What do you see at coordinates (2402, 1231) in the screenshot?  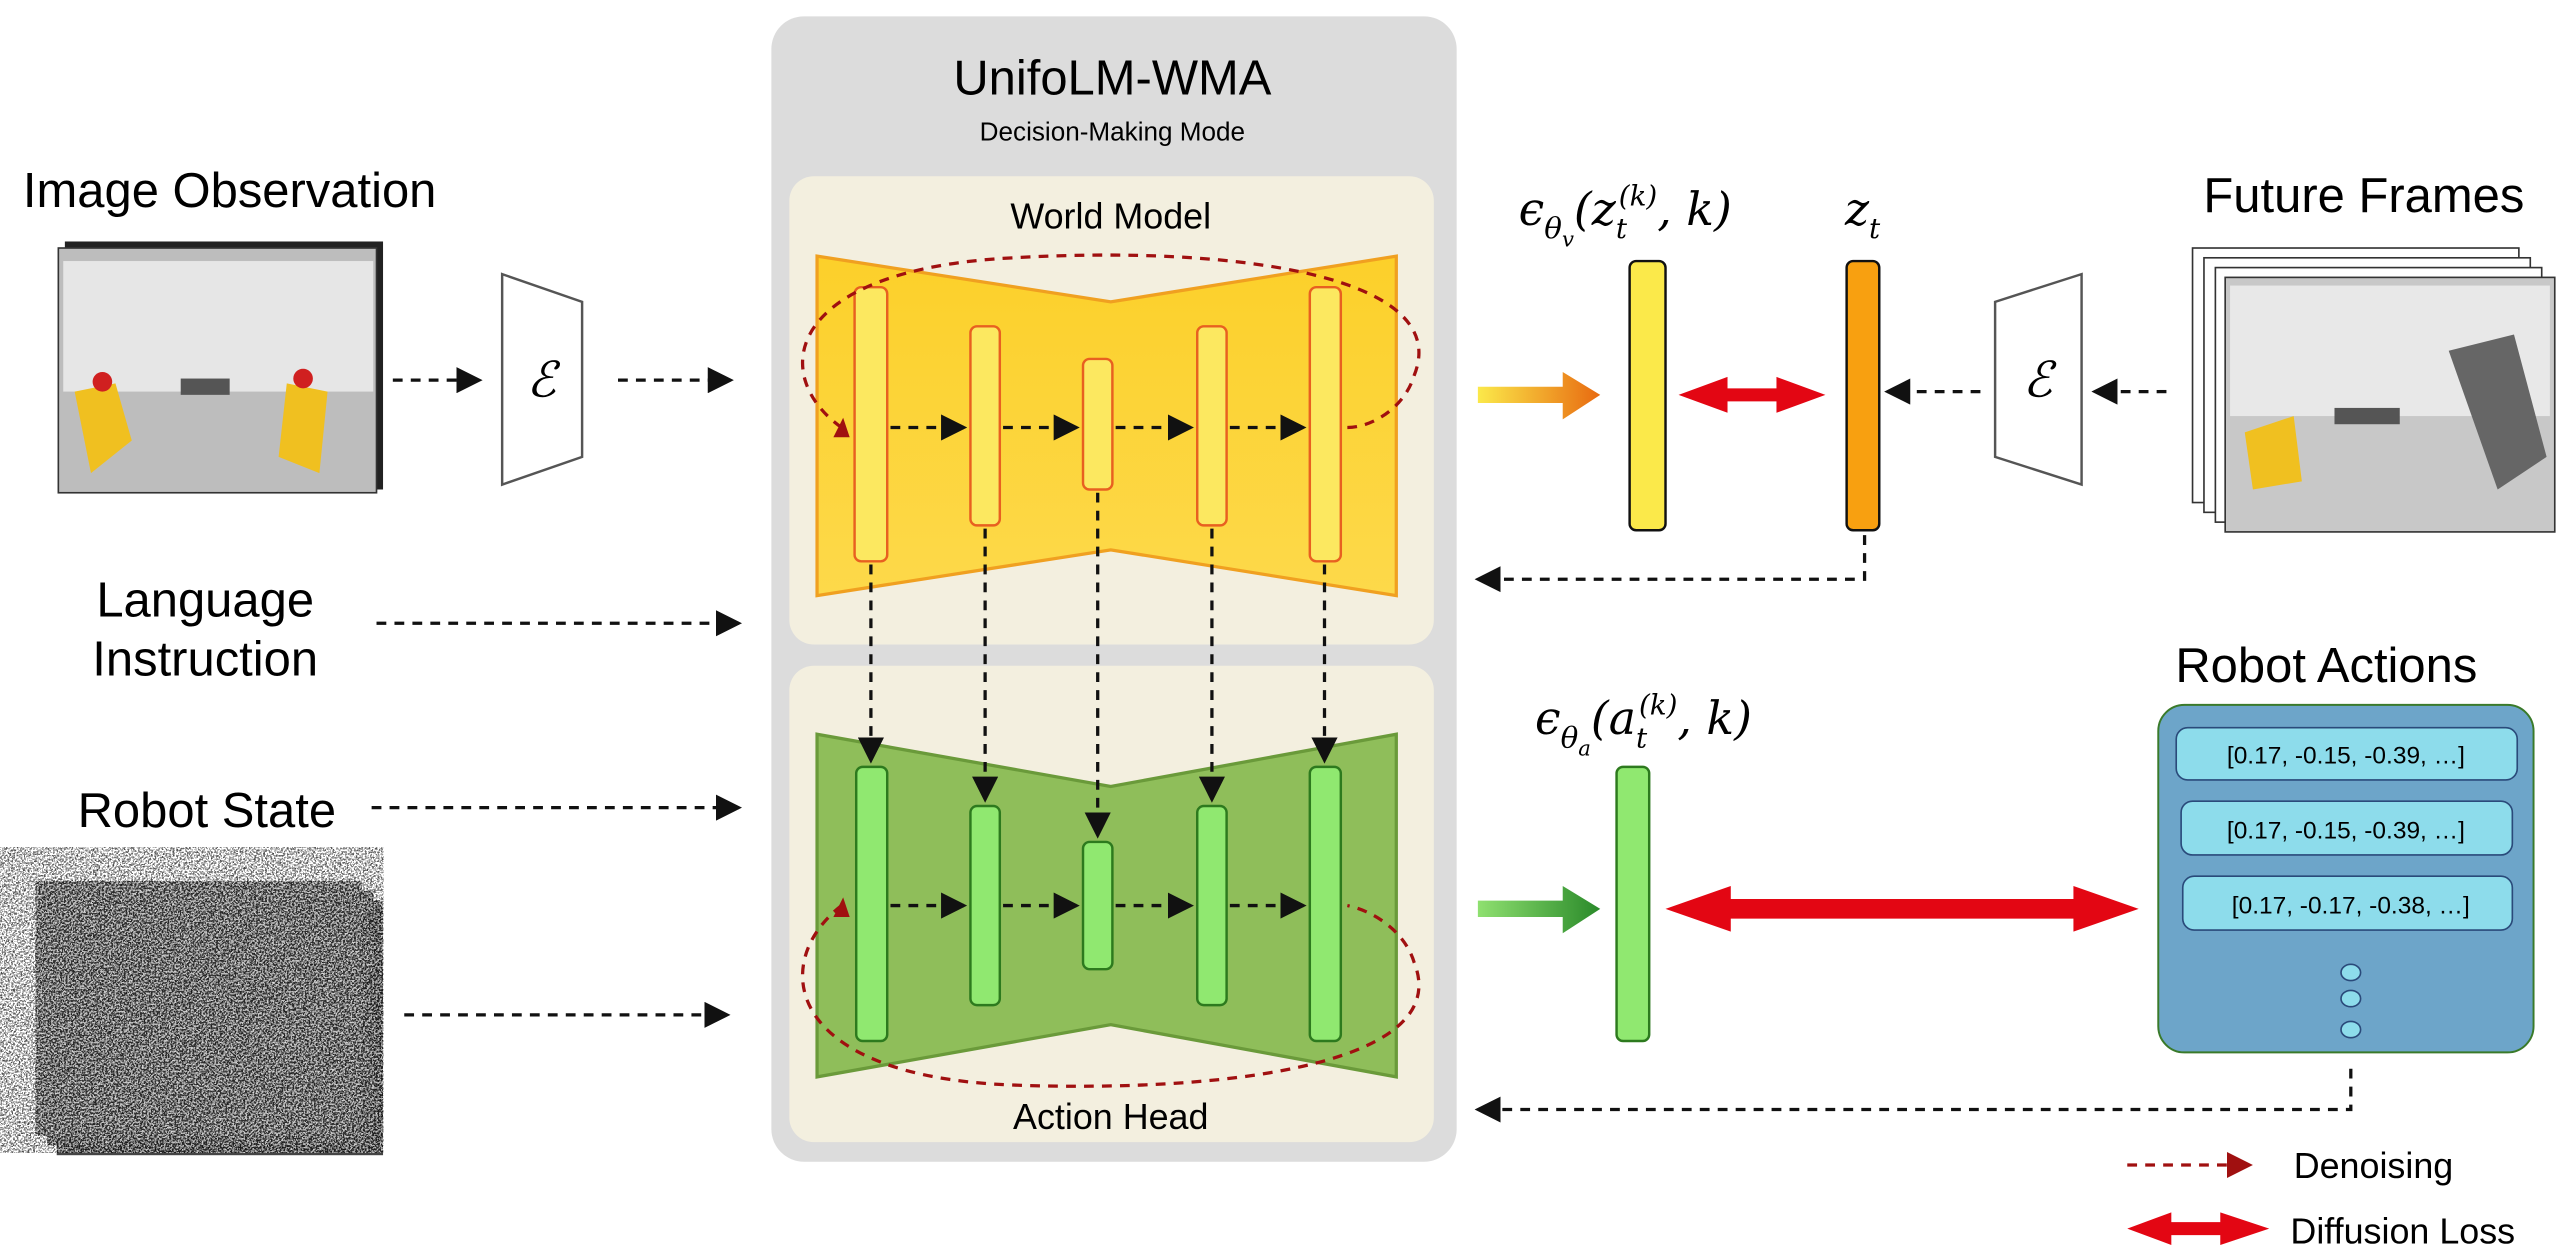 I see `legend-diffusion-loss-label: Diffusion Loss` at bounding box center [2402, 1231].